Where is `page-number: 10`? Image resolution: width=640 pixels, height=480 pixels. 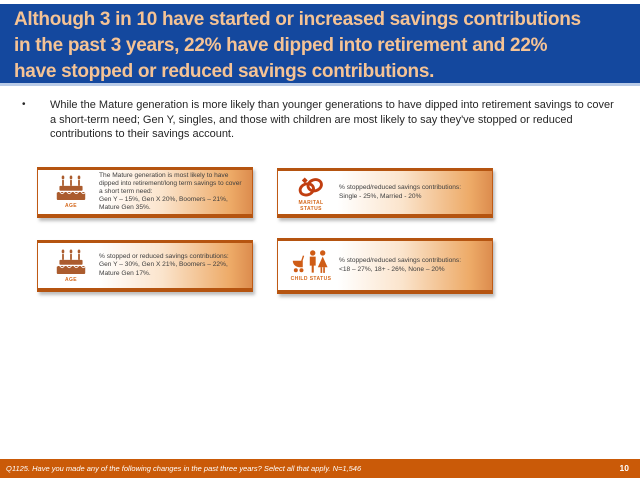
page-number: 10 is located at coordinates (624, 468).